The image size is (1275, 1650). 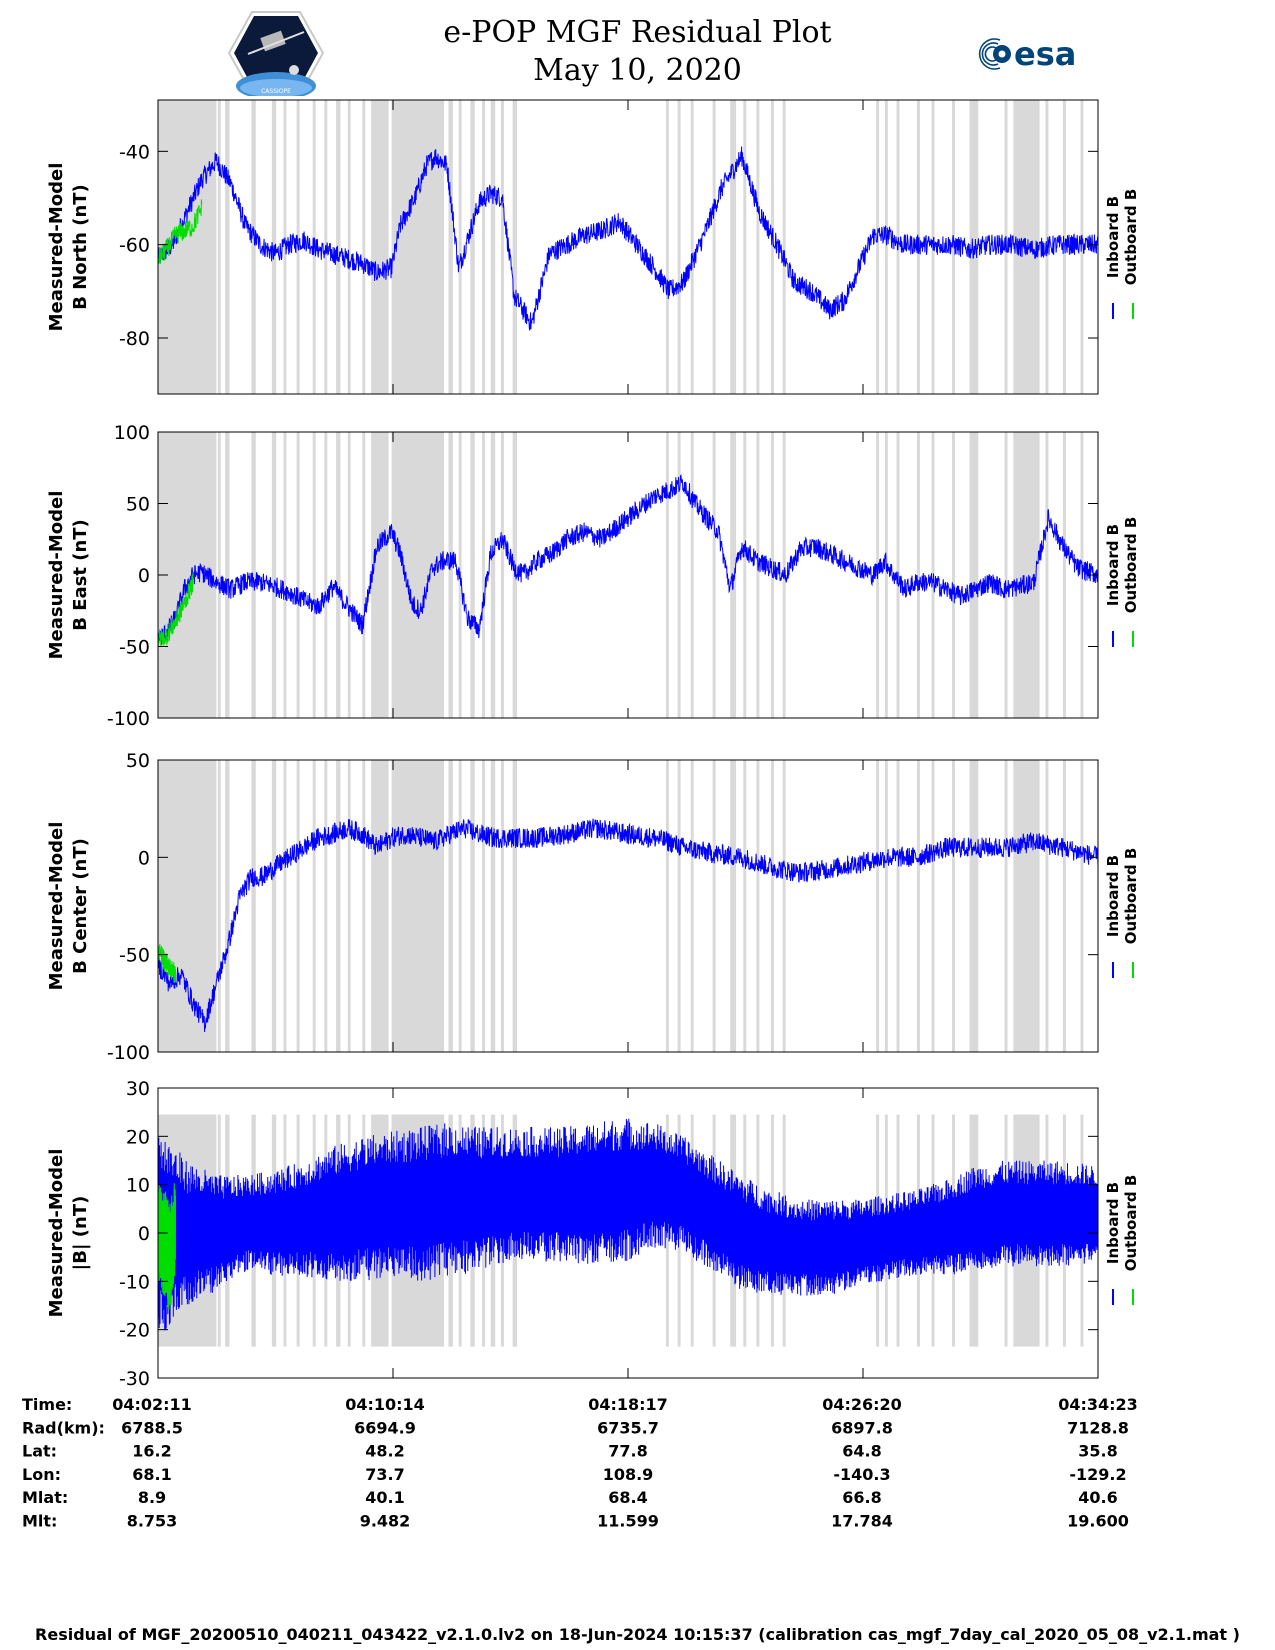 I want to click on table-cell: 73.7, so click(x=384, y=1474).